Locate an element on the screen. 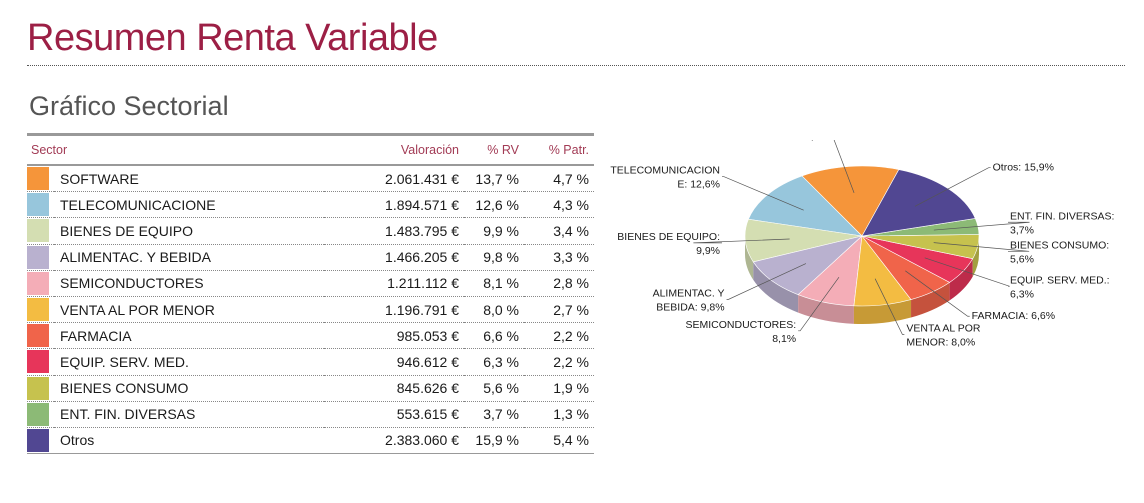 This screenshot has height=503, width=1144. table-row: EQUIP. SERV. MED. 946.612 € 6,3 % 2,2 % is located at coordinates (311, 362).